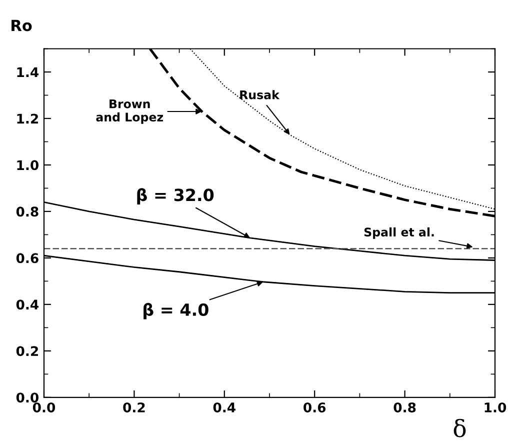  I want to click on annotation: Spall et al., so click(399, 233).